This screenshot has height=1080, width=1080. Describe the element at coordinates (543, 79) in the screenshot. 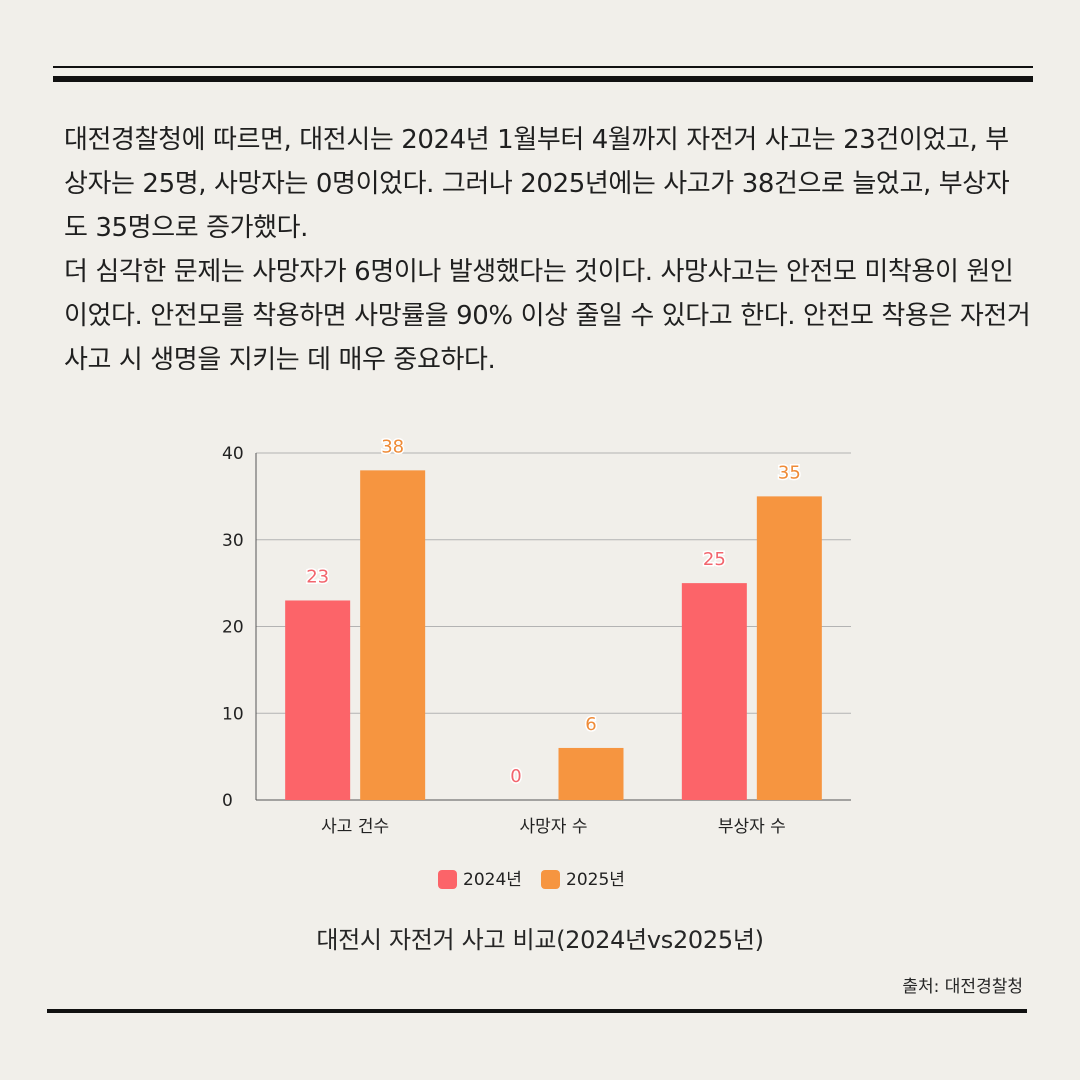

I see `top-rule-thick` at that location.